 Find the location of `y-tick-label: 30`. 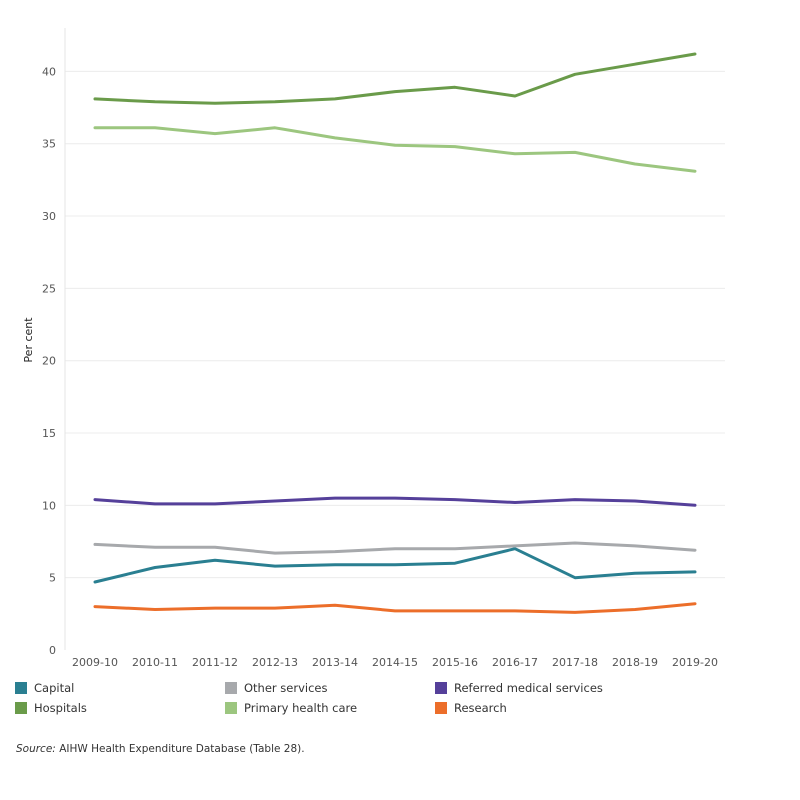

y-tick-label: 30 is located at coordinates (49, 216).